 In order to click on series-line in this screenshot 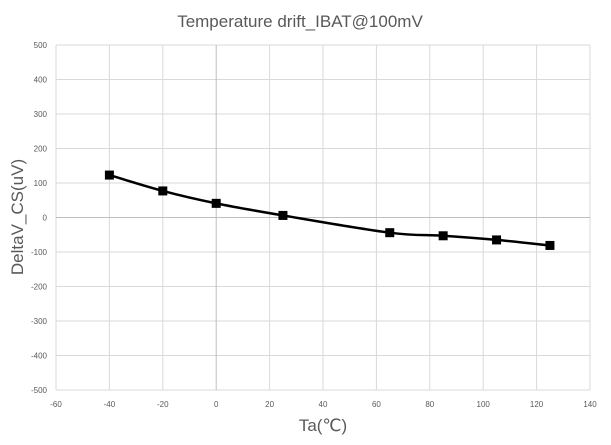, I will do `click(330, 210)`.